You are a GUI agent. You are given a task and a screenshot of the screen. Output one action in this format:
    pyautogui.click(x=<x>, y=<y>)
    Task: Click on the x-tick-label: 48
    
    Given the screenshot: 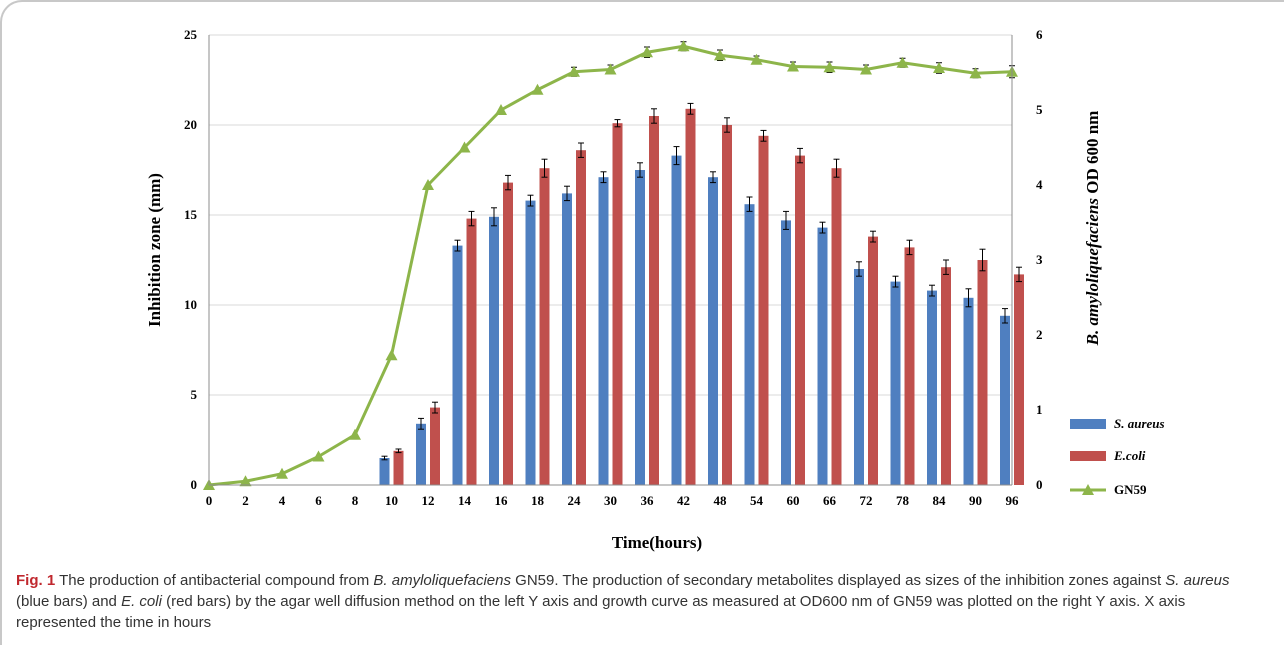 What is the action you would take?
    pyautogui.click(x=721, y=500)
    